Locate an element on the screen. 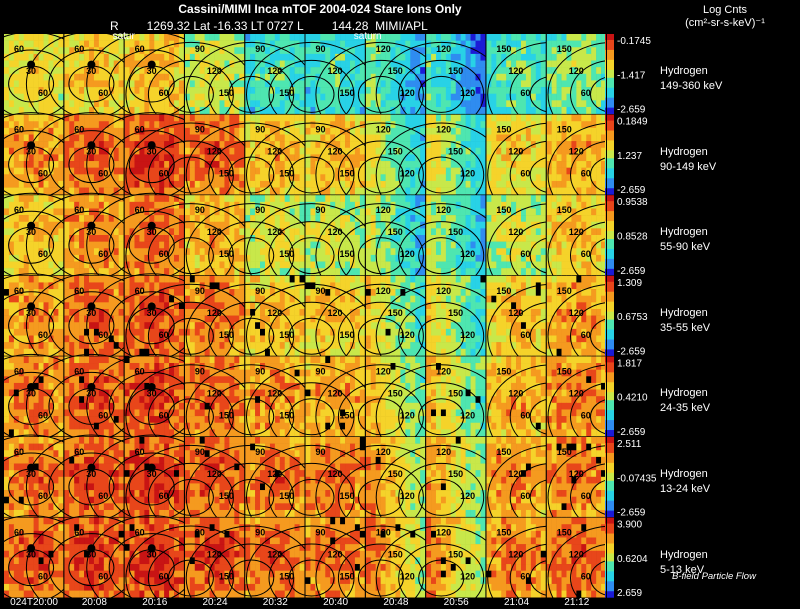 The width and height of the screenshot is (800, 609). contour-label: 90 is located at coordinates (260, 49).